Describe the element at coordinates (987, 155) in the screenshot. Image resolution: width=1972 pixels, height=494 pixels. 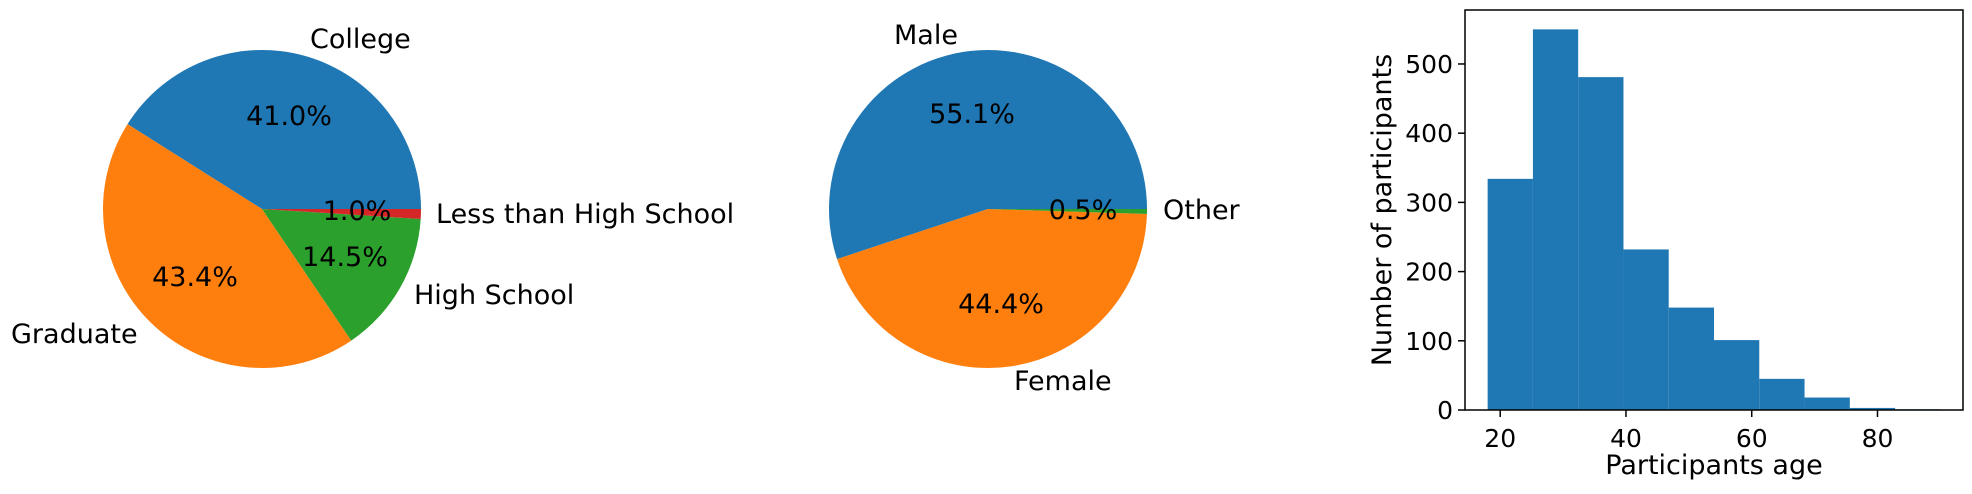
I see `pie2-slice-male` at that location.